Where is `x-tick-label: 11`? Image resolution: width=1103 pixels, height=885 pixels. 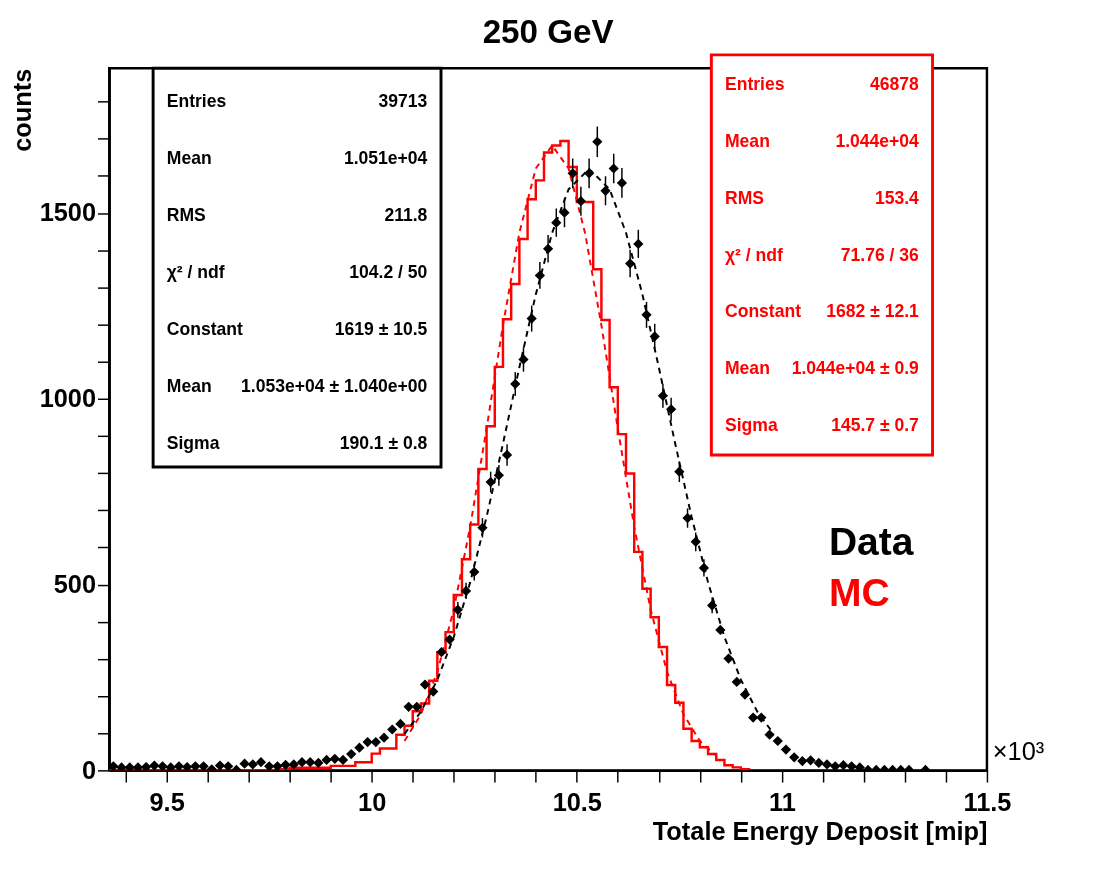
x-tick-label: 11 is located at coordinates (782, 801).